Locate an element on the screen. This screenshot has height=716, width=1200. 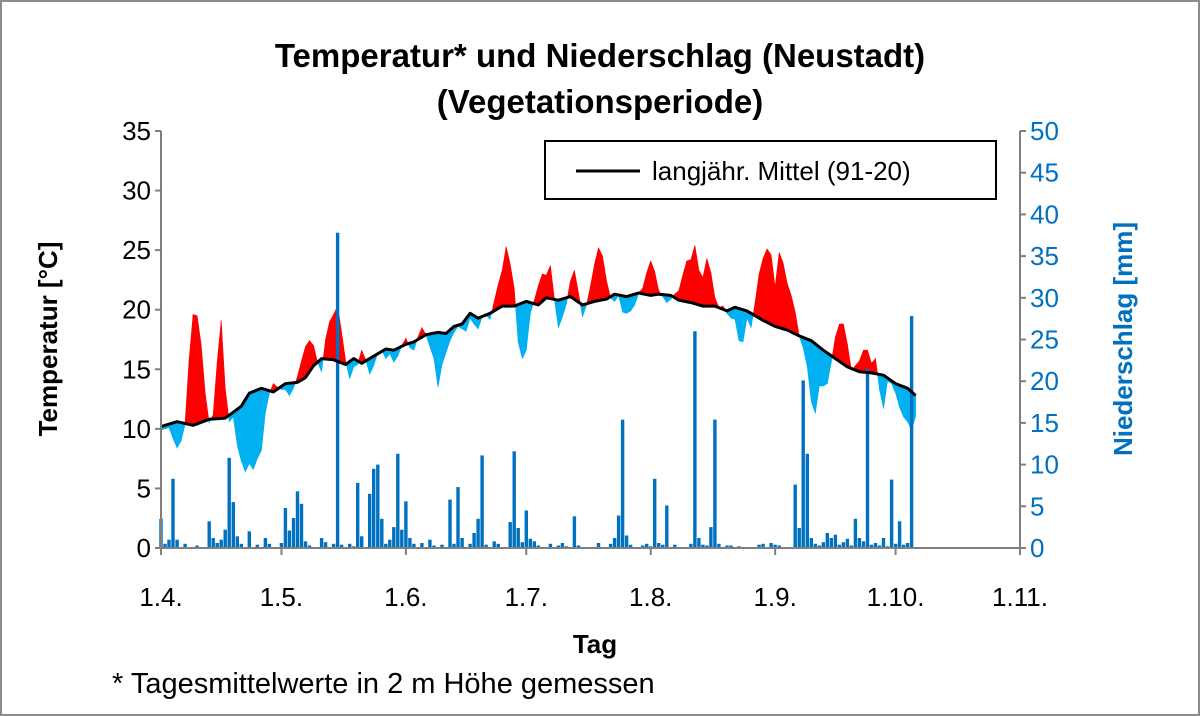
legend: langjähr. Mittel (91-20) is located at coordinates (770, 170).